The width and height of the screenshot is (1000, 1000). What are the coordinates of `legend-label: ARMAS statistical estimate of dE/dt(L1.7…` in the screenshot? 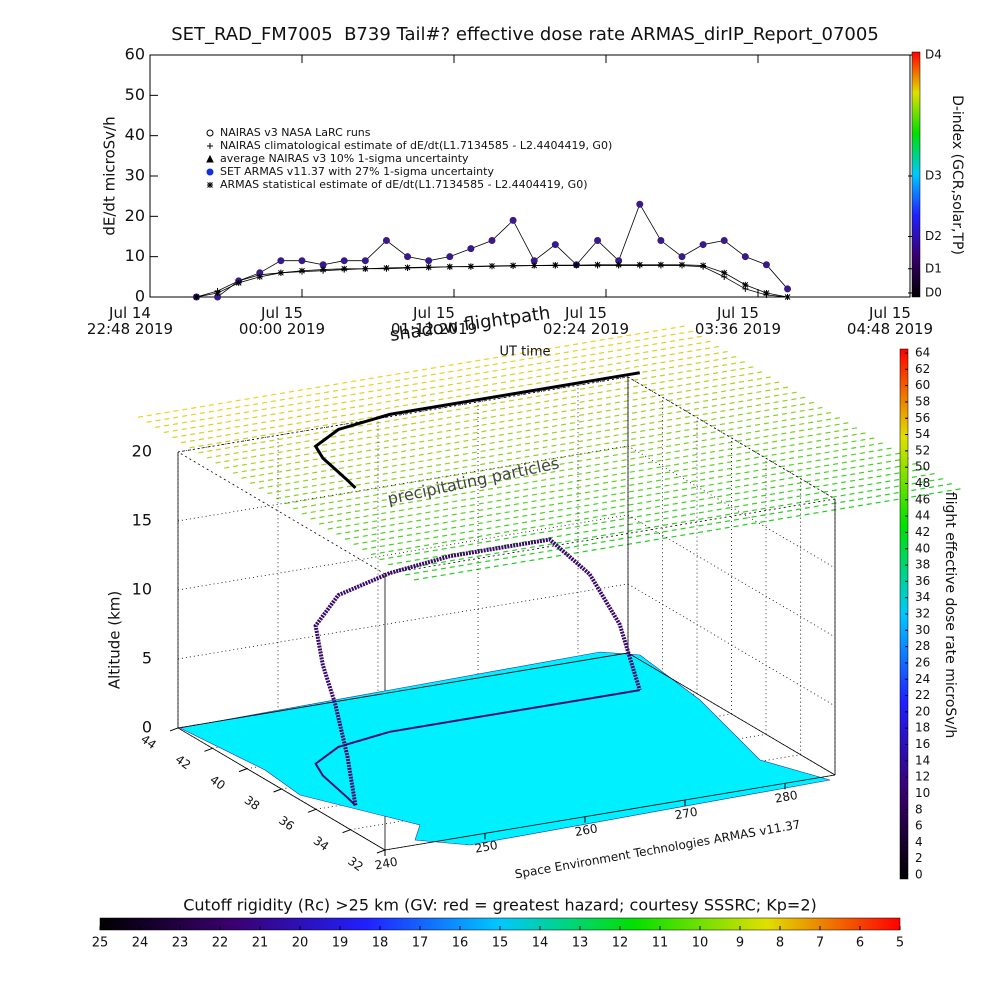 It's located at (403, 184).